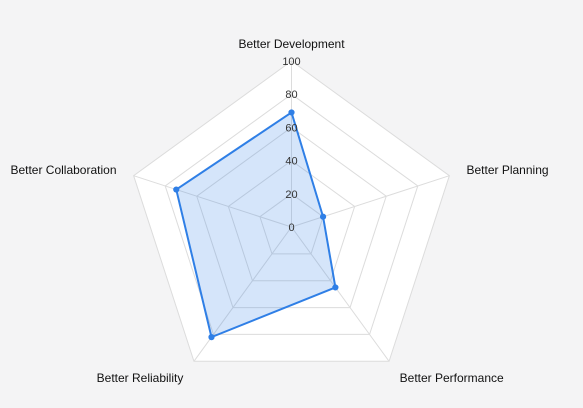 This screenshot has height=408, width=583. Describe the element at coordinates (291, 44) in the screenshot. I see `axis-label: Better Development` at that location.